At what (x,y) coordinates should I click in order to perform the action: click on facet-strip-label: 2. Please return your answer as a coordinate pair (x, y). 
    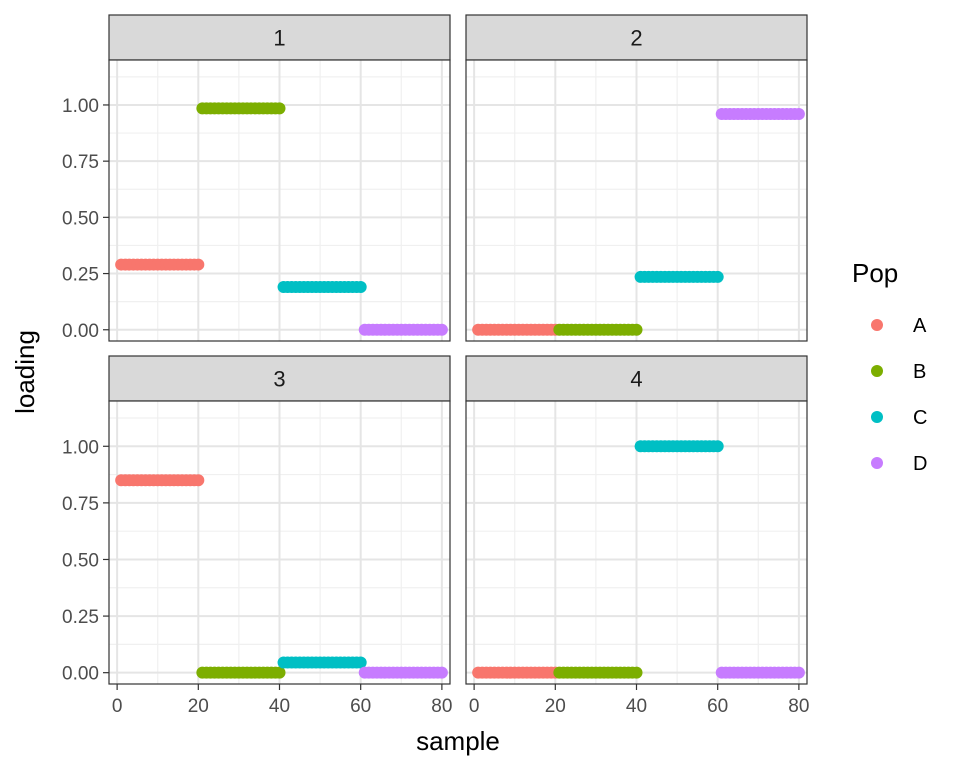
    Looking at the image, I should click on (636, 38).